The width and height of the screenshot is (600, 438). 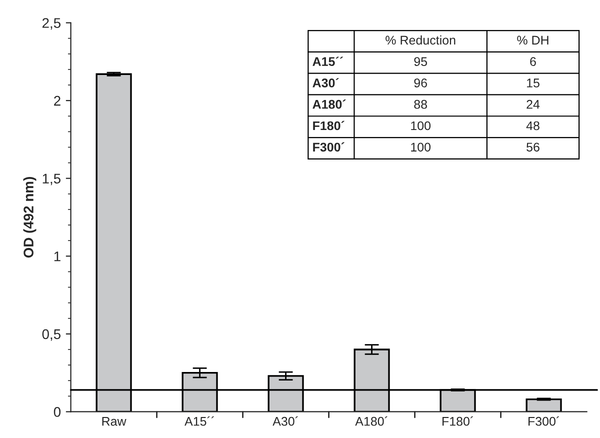 I want to click on y-axis-title: OD (492 nm), so click(x=29, y=217).